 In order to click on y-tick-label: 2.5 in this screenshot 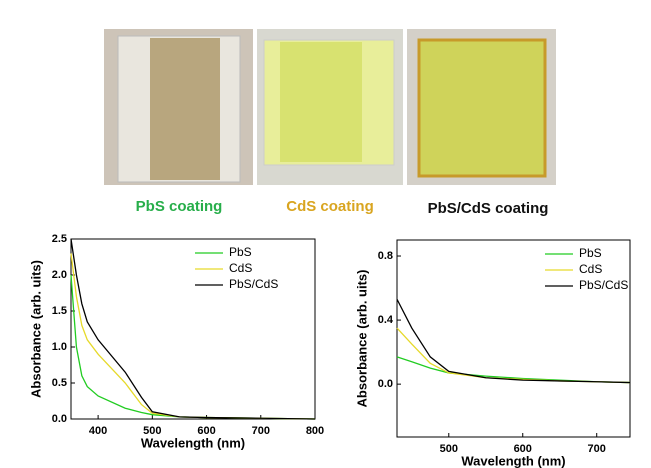, I will do `click(59, 239)`.